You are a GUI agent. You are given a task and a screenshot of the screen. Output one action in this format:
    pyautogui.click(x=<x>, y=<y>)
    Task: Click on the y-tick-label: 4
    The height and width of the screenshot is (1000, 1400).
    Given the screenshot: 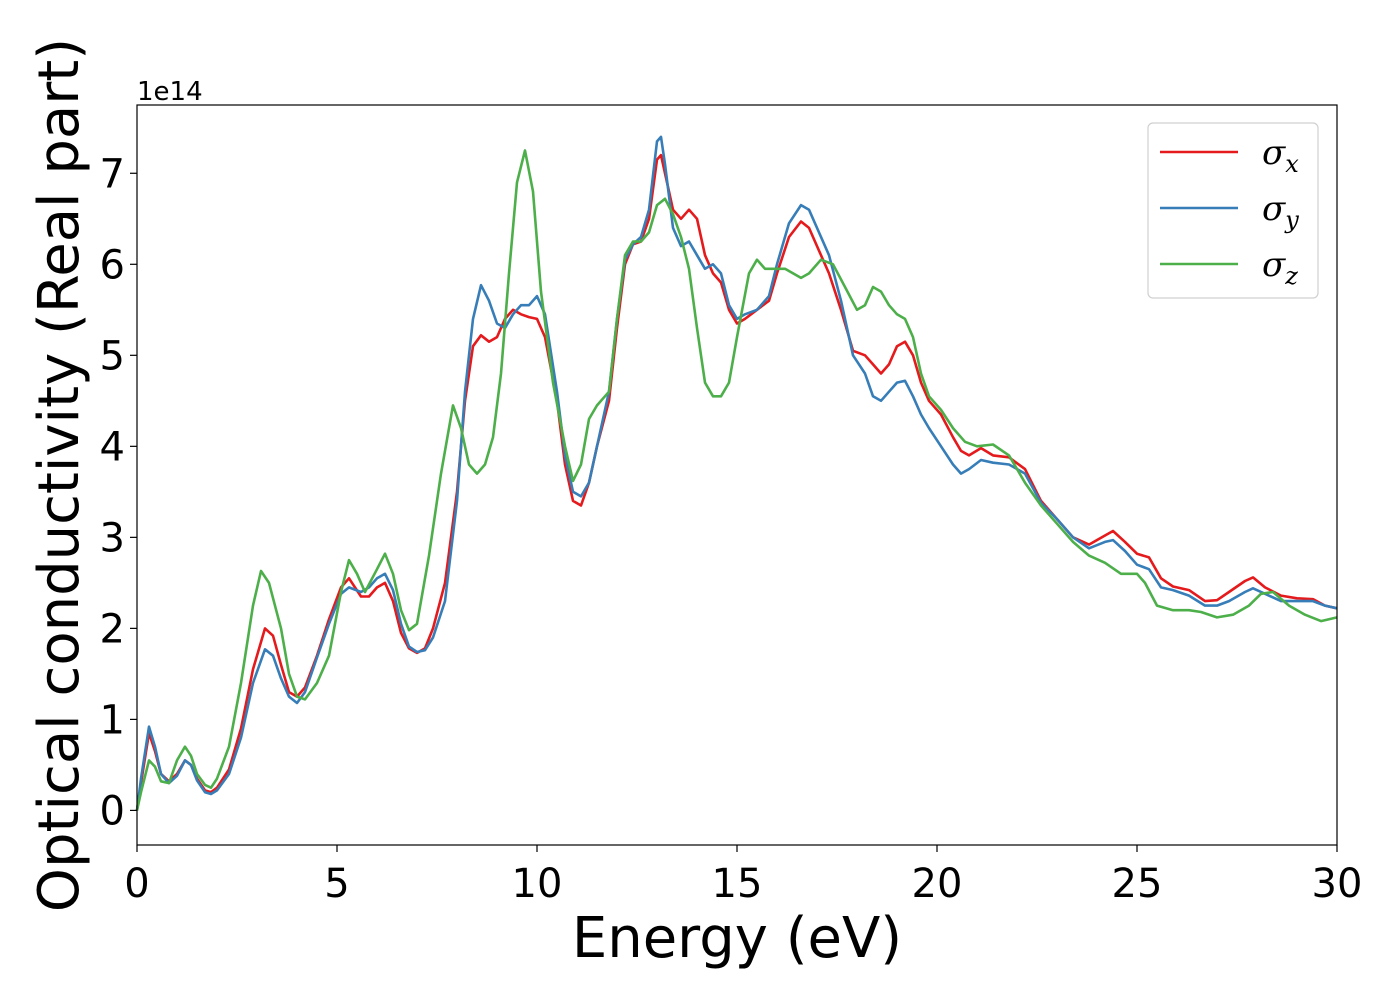 What is the action you would take?
    pyautogui.click(x=112, y=447)
    